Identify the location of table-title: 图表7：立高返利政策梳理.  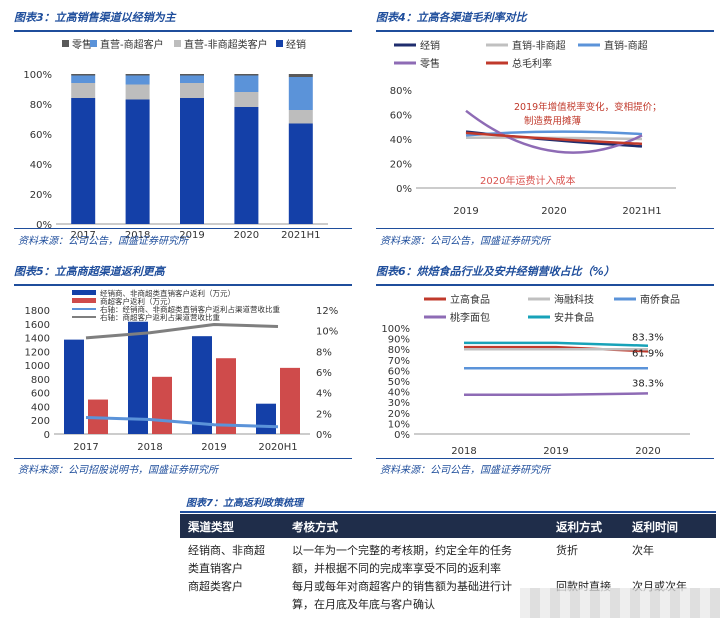
(244, 503).